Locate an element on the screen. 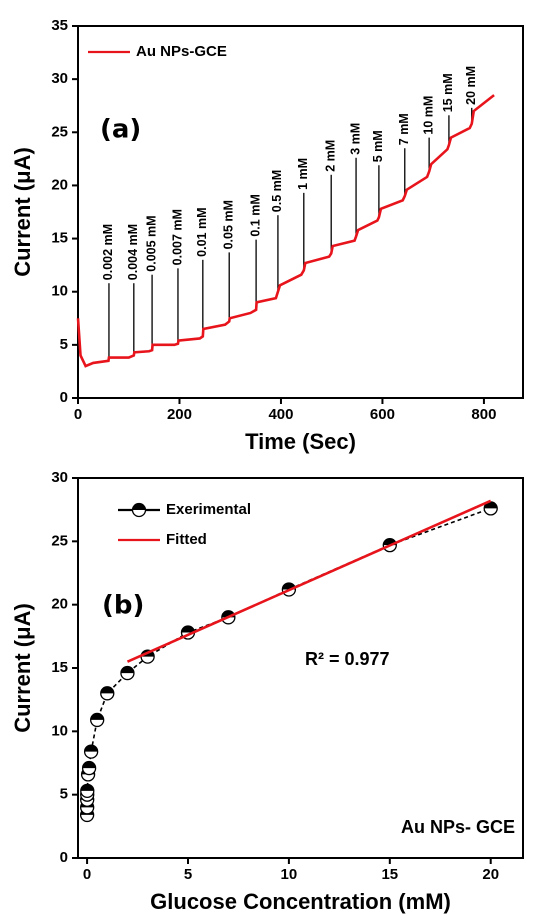  annotation-label: 0.5 mM is located at coordinates (277, 191).